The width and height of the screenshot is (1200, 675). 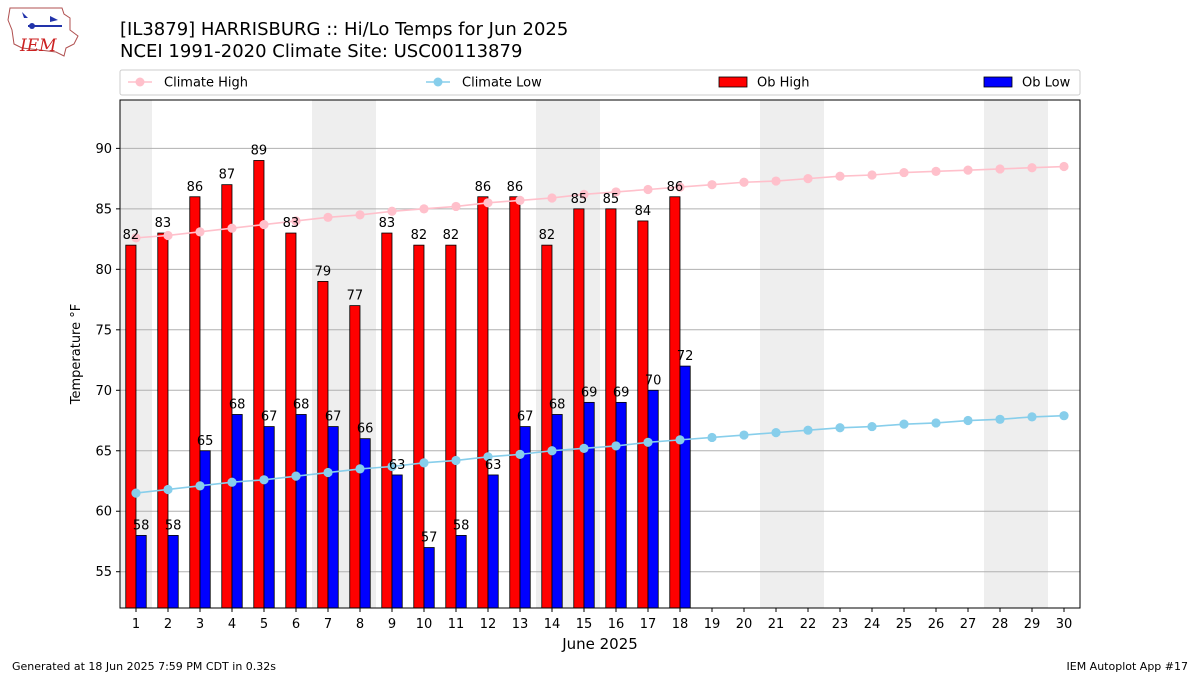 What do you see at coordinates (493, 465) in the screenshot?
I see `ob-low-bar-label: 63` at bounding box center [493, 465].